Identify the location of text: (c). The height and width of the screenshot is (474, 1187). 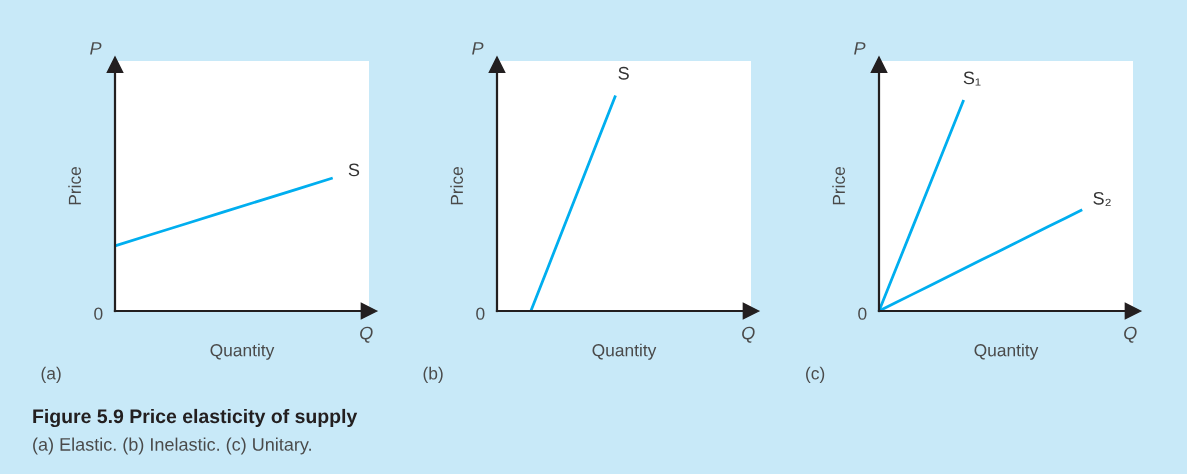
(815, 374).